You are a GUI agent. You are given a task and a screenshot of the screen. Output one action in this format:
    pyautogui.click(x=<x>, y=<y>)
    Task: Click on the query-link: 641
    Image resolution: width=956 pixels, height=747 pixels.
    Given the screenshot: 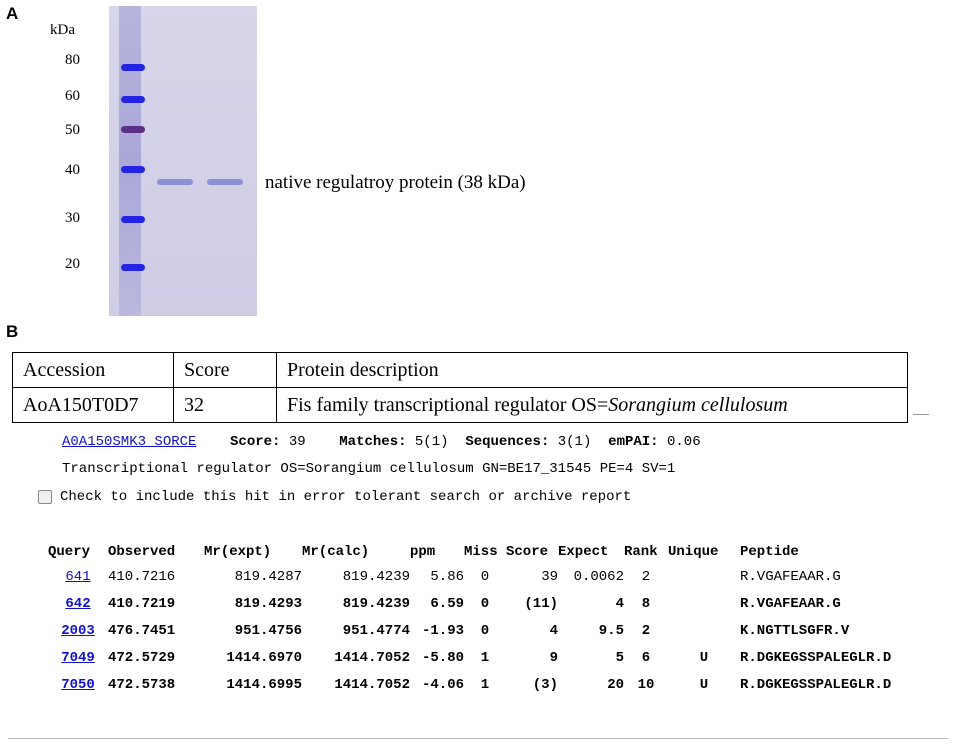 What is the action you would take?
    pyautogui.click(x=78, y=576)
    